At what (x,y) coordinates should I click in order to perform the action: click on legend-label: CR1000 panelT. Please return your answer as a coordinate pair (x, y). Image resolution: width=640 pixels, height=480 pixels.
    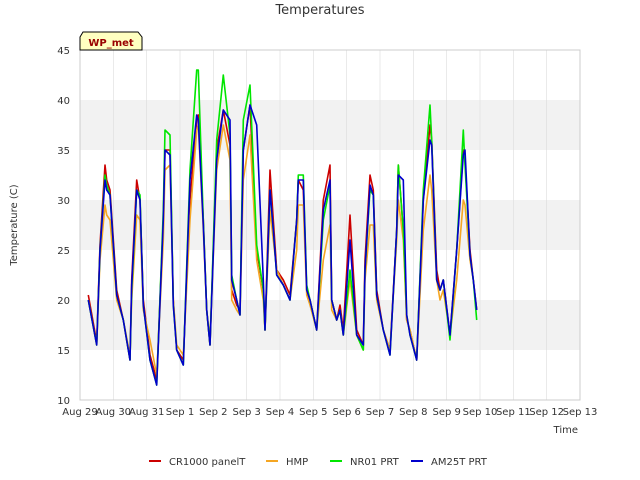
    Looking at the image, I should click on (207, 462).